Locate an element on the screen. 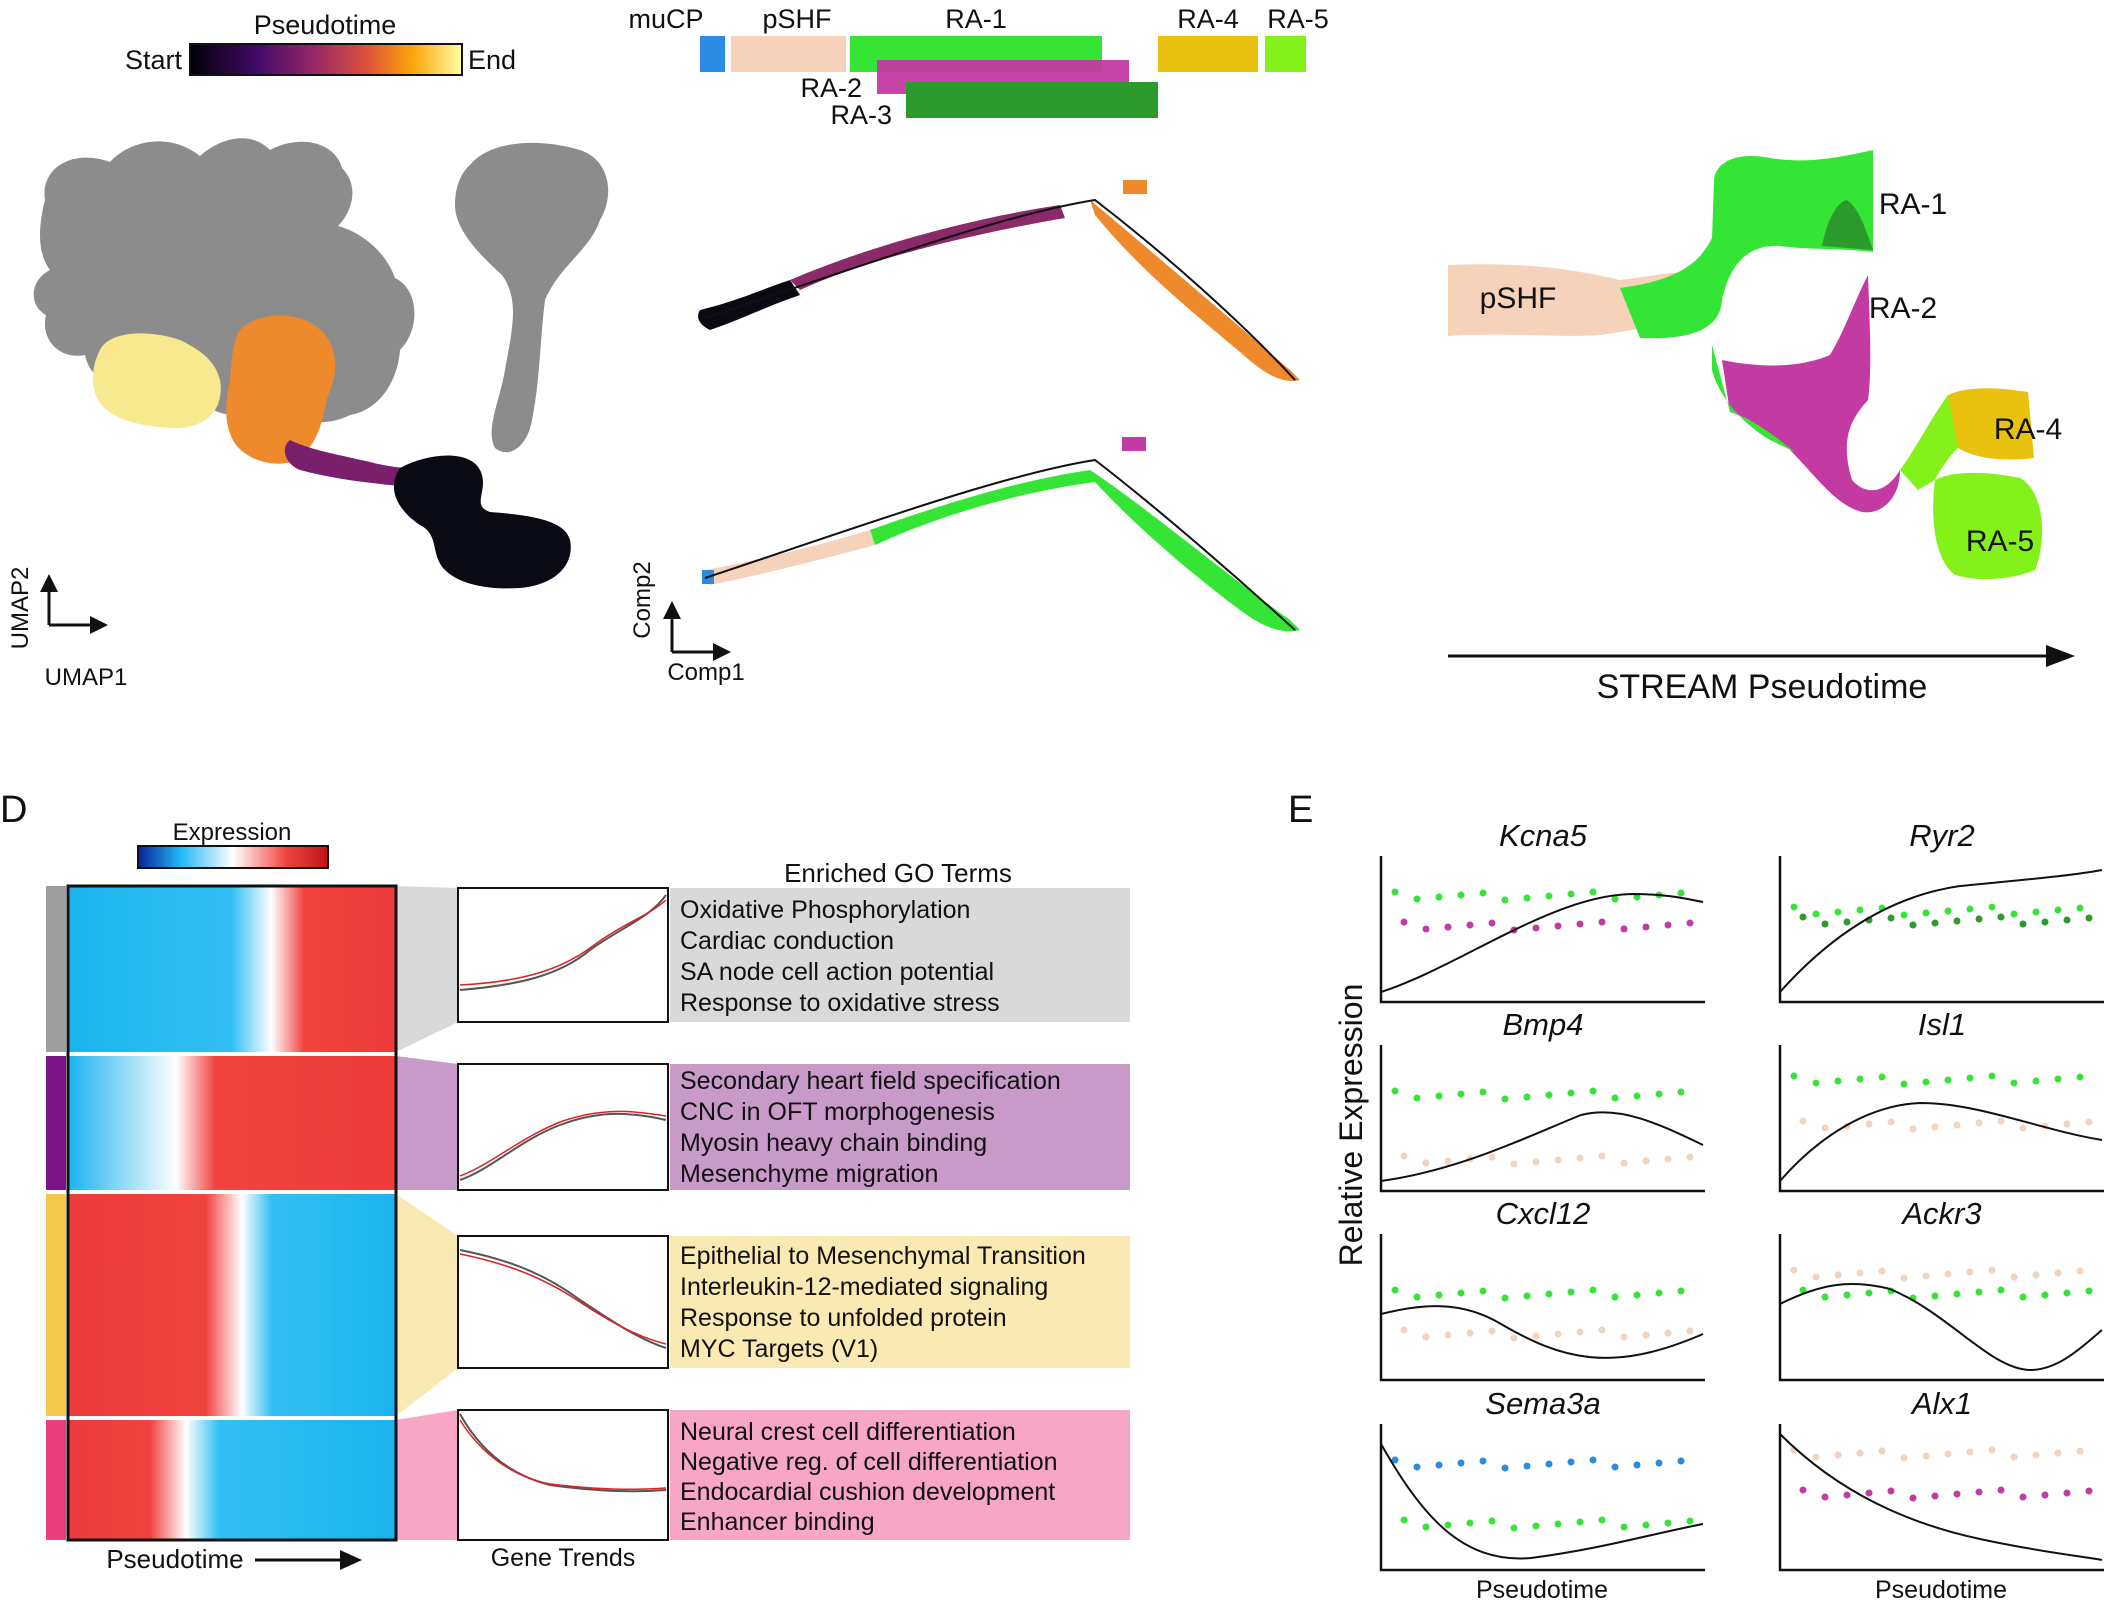  gene-plot-title: Kcna5 is located at coordinates (1543, 835).